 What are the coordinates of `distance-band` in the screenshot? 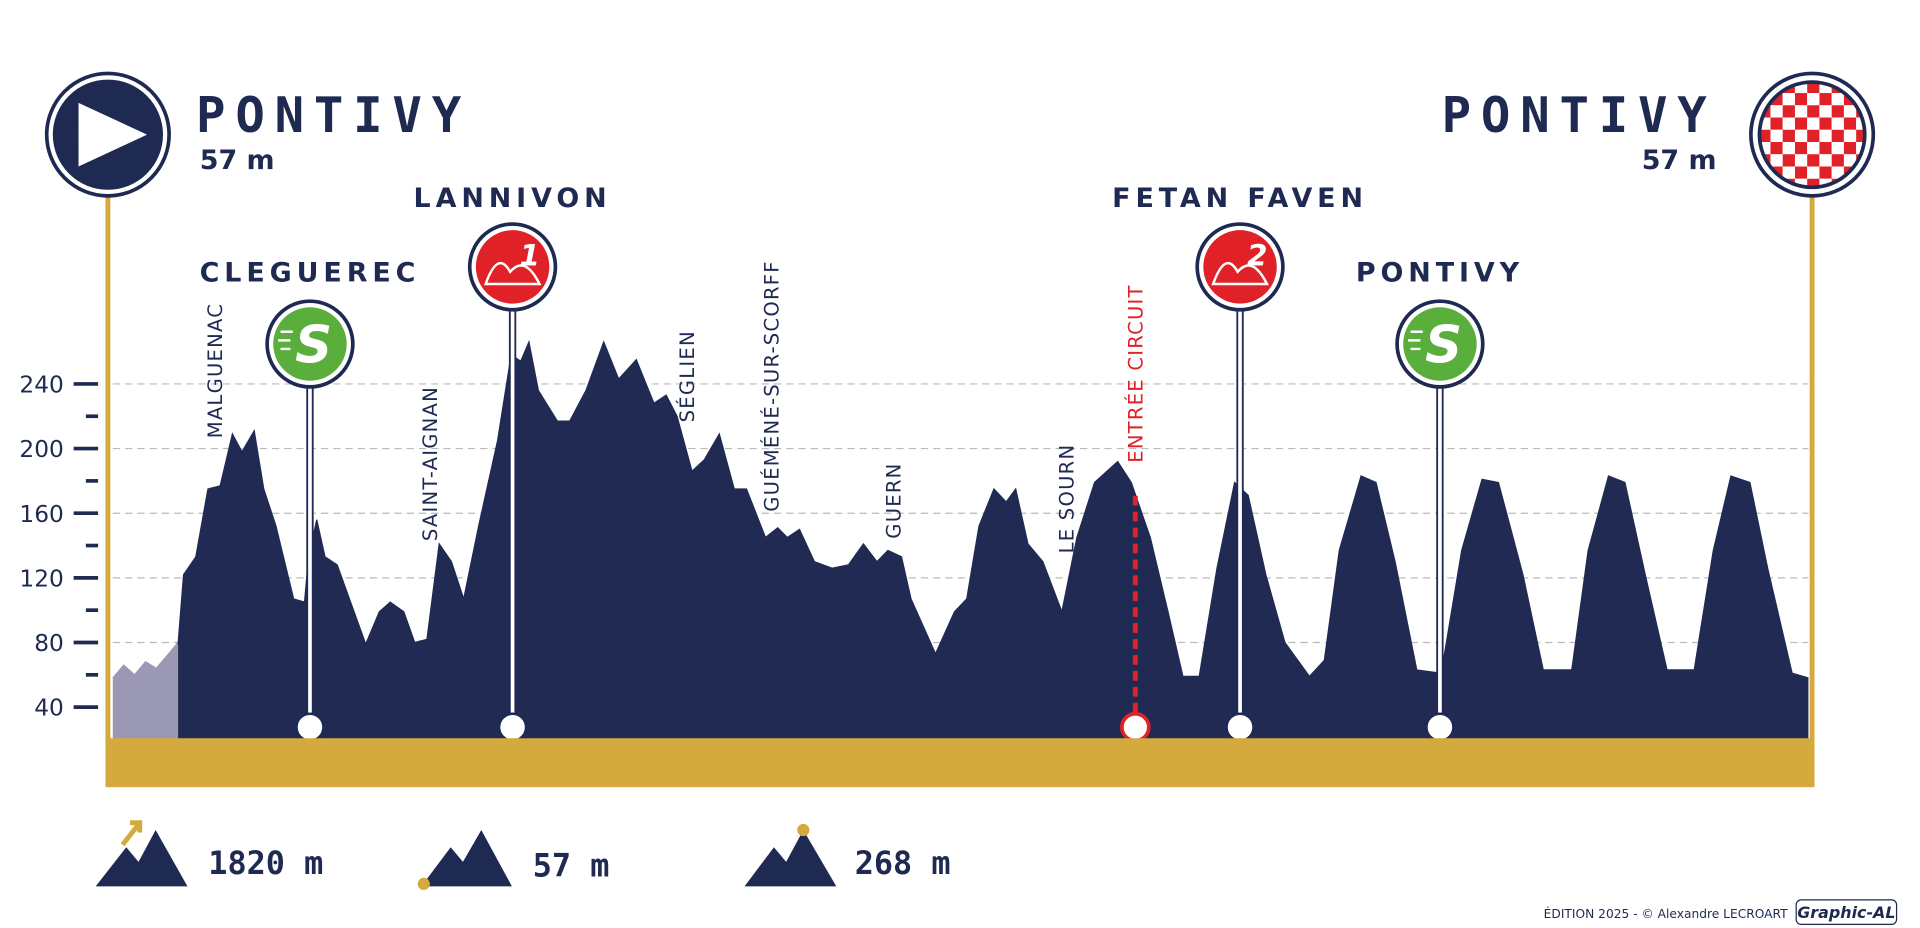 It's located at (960, 763).